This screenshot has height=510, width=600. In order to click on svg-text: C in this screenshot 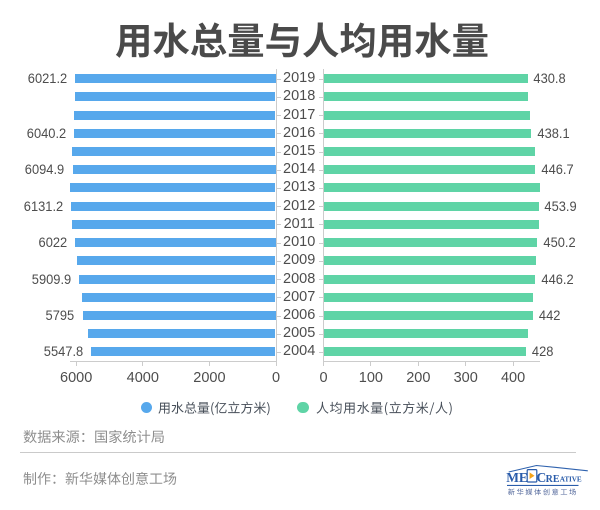, I will do `click(542, 477)`.